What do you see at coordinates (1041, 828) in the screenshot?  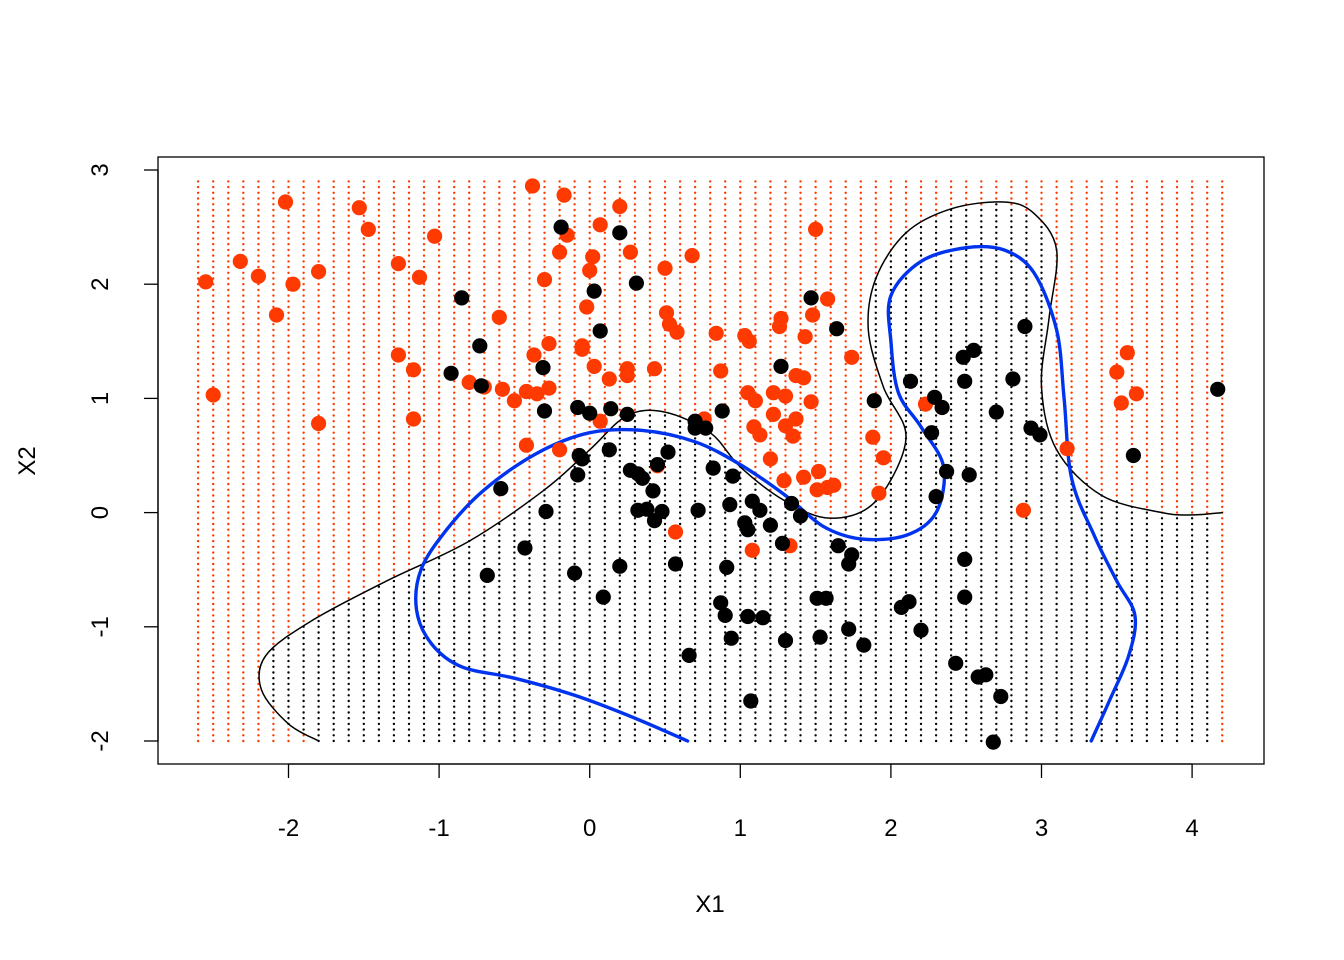 I see `x-tick-label: 3` at bounding box center [1041, 828].